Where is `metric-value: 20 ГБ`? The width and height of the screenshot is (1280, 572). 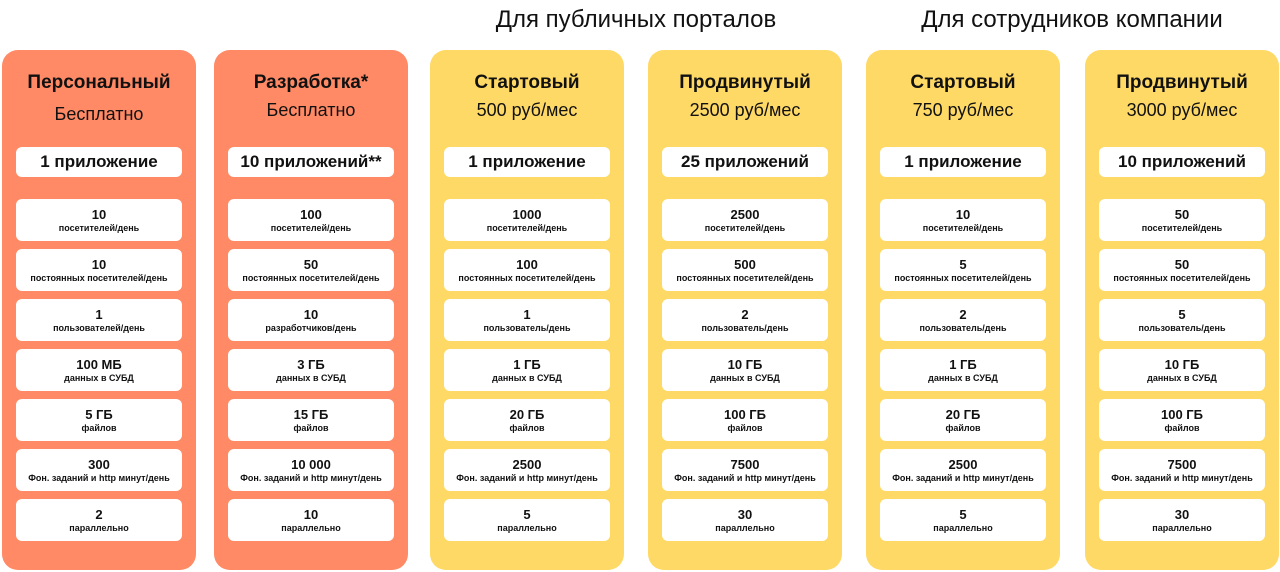 metric-value: 20 ГБ is located at coordinates (527, 414).